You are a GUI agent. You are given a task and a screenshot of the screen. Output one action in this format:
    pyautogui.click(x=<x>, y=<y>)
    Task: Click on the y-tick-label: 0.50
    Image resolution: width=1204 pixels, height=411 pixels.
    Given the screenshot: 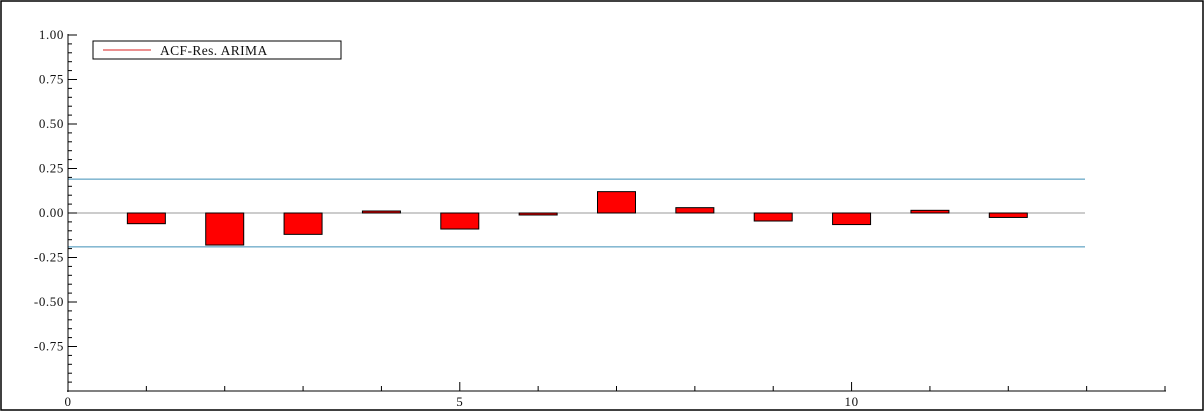 What is the action you would take?
    pyautogui.click(x=51, y=123)
    